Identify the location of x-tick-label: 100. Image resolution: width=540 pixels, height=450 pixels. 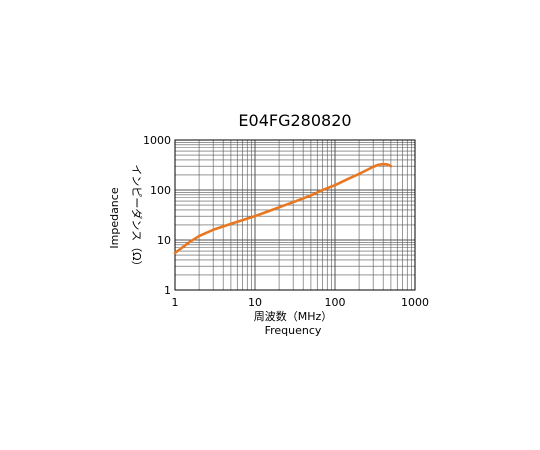
(335, 302).